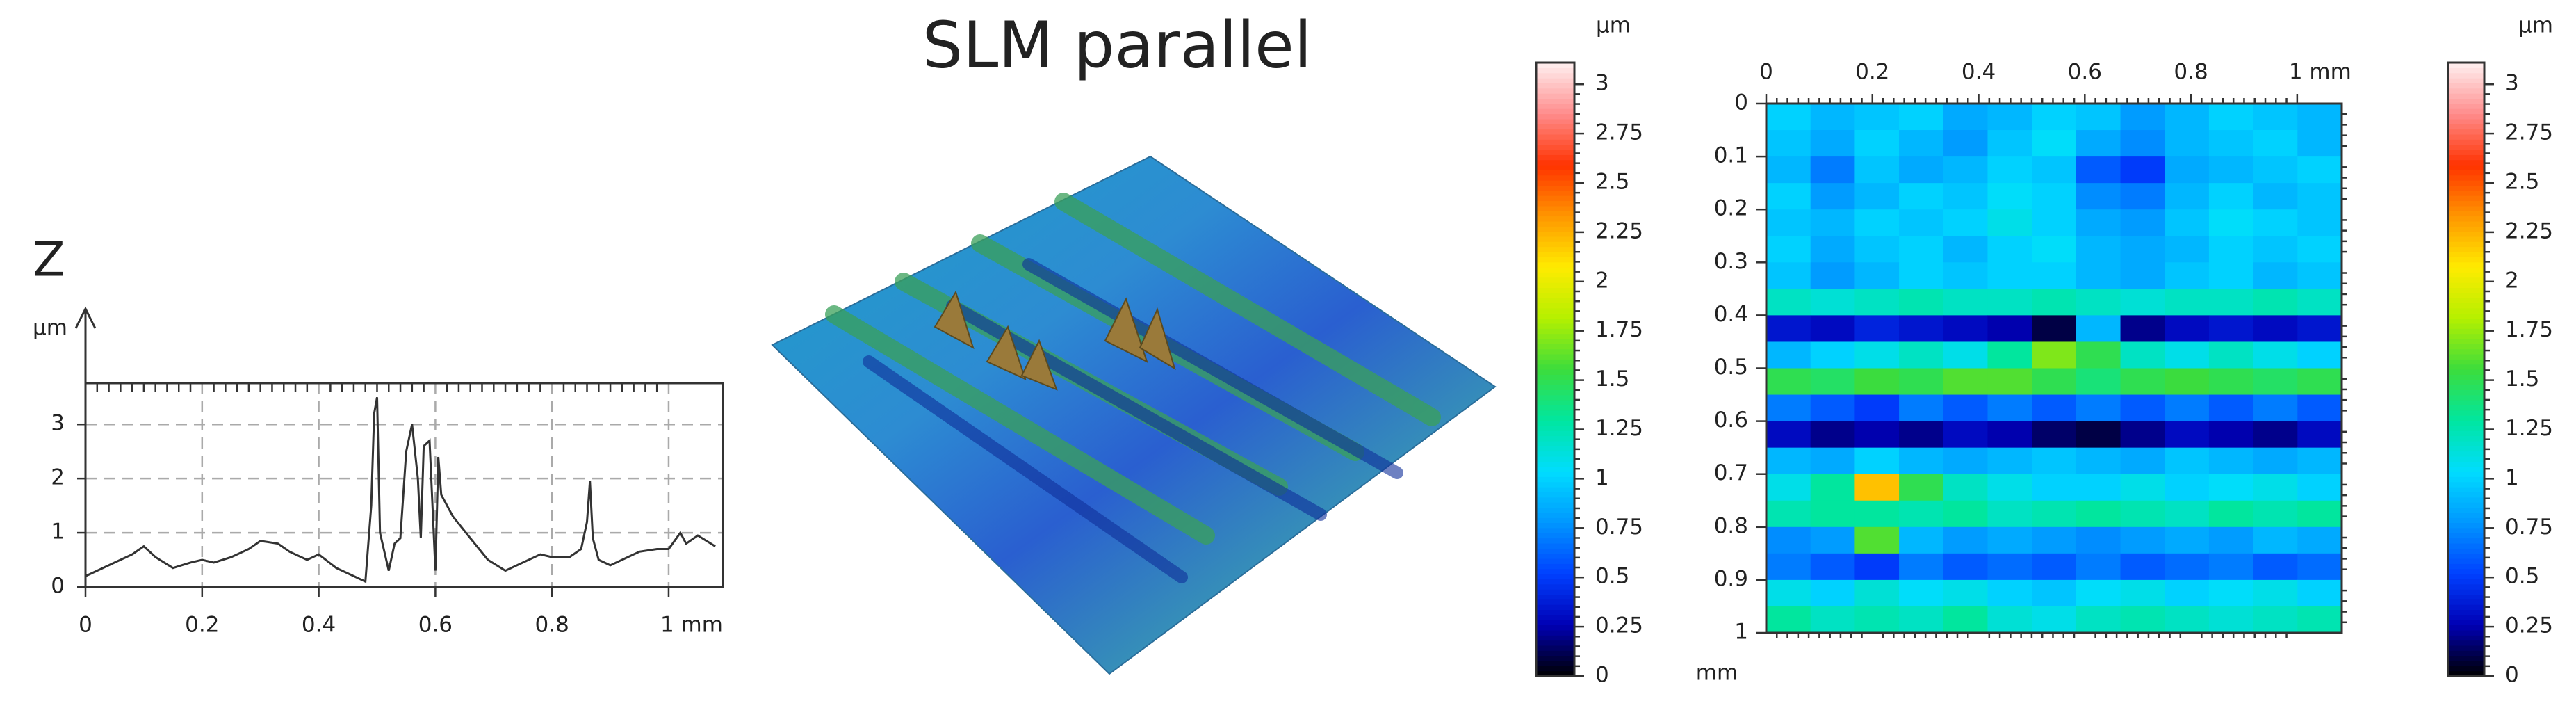 Image resolution: width=2576 pixels, height=701 pixels. What do you see at coordinates (1619, 329) in the screenshot?
I see `colorbar-tick-label: 1.75` at bounding box center [1619, 329].